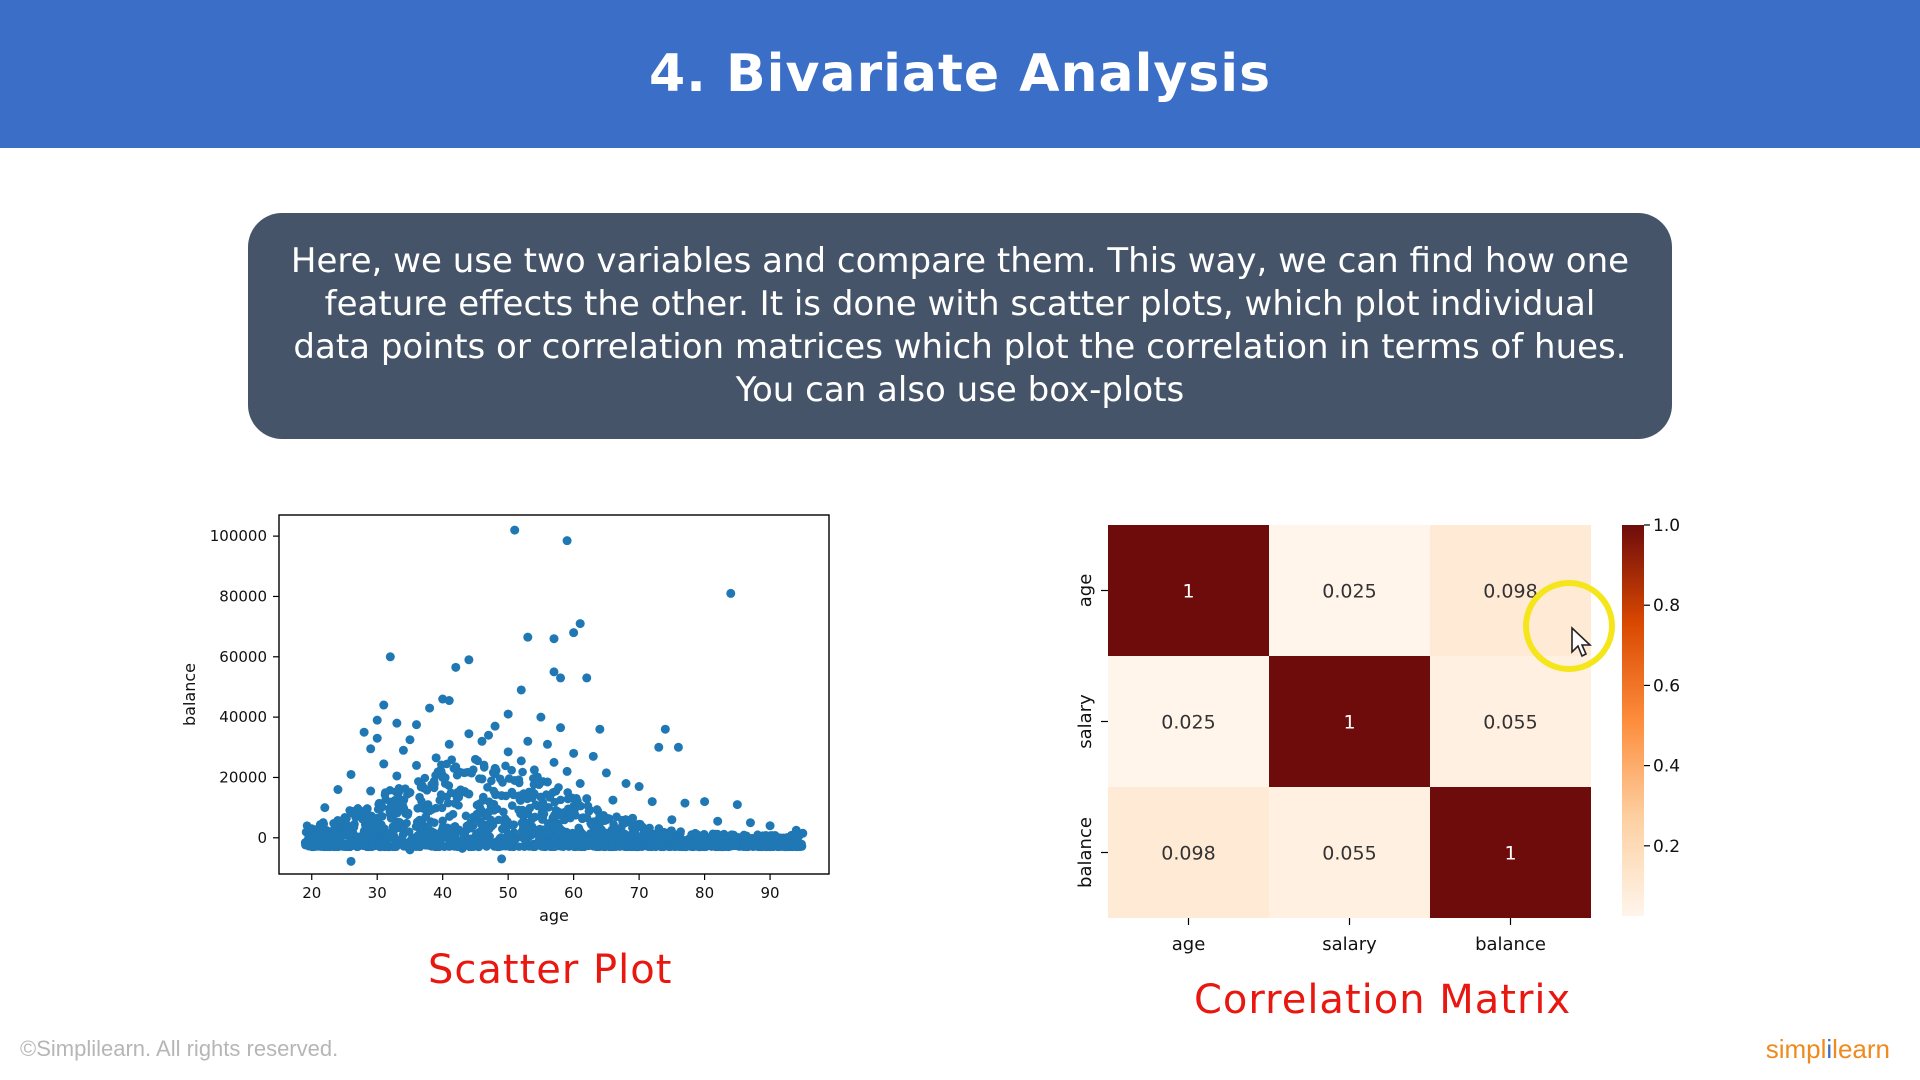 Image resolution: width=1920 pixels, height=1080 pixels. I want to click on colorbar-tick-label: 0.6, so click(1666, 686).